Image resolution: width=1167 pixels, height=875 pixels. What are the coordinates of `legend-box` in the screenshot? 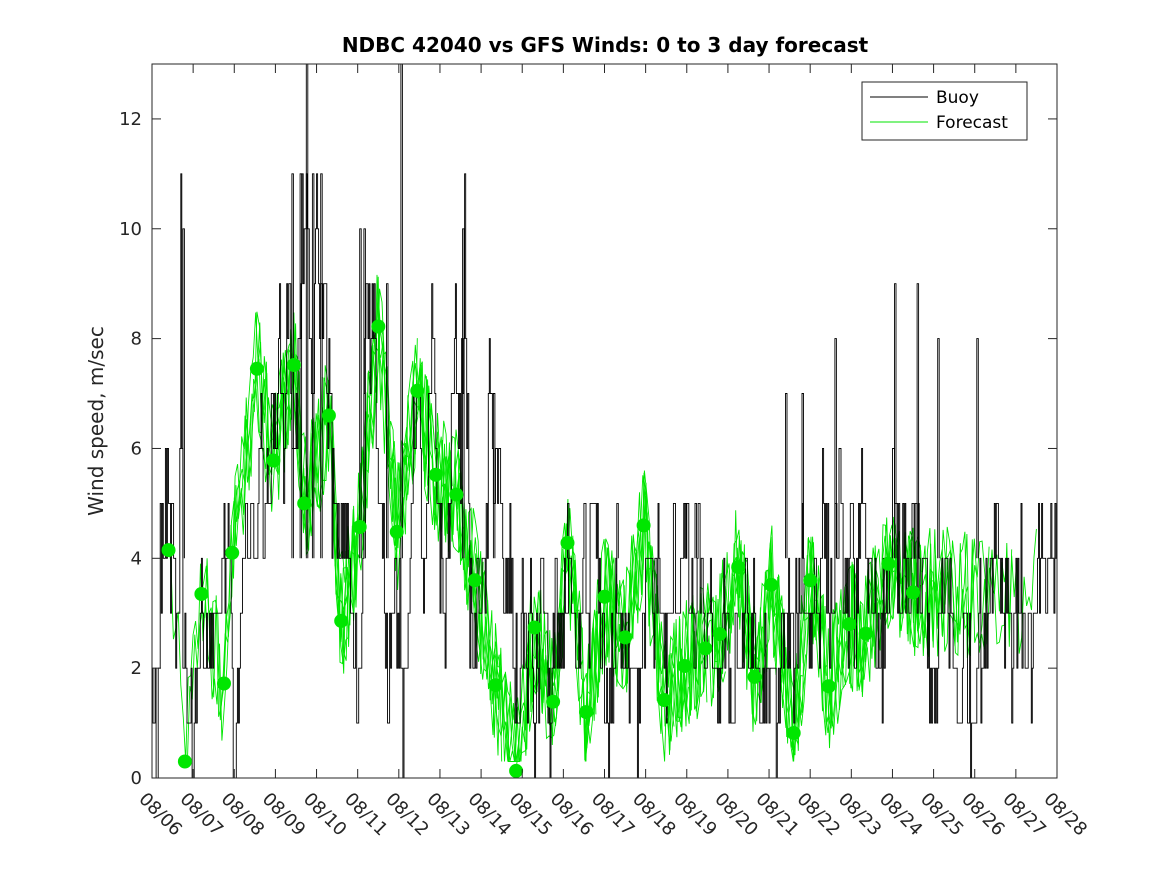 It's located at (944, 111).